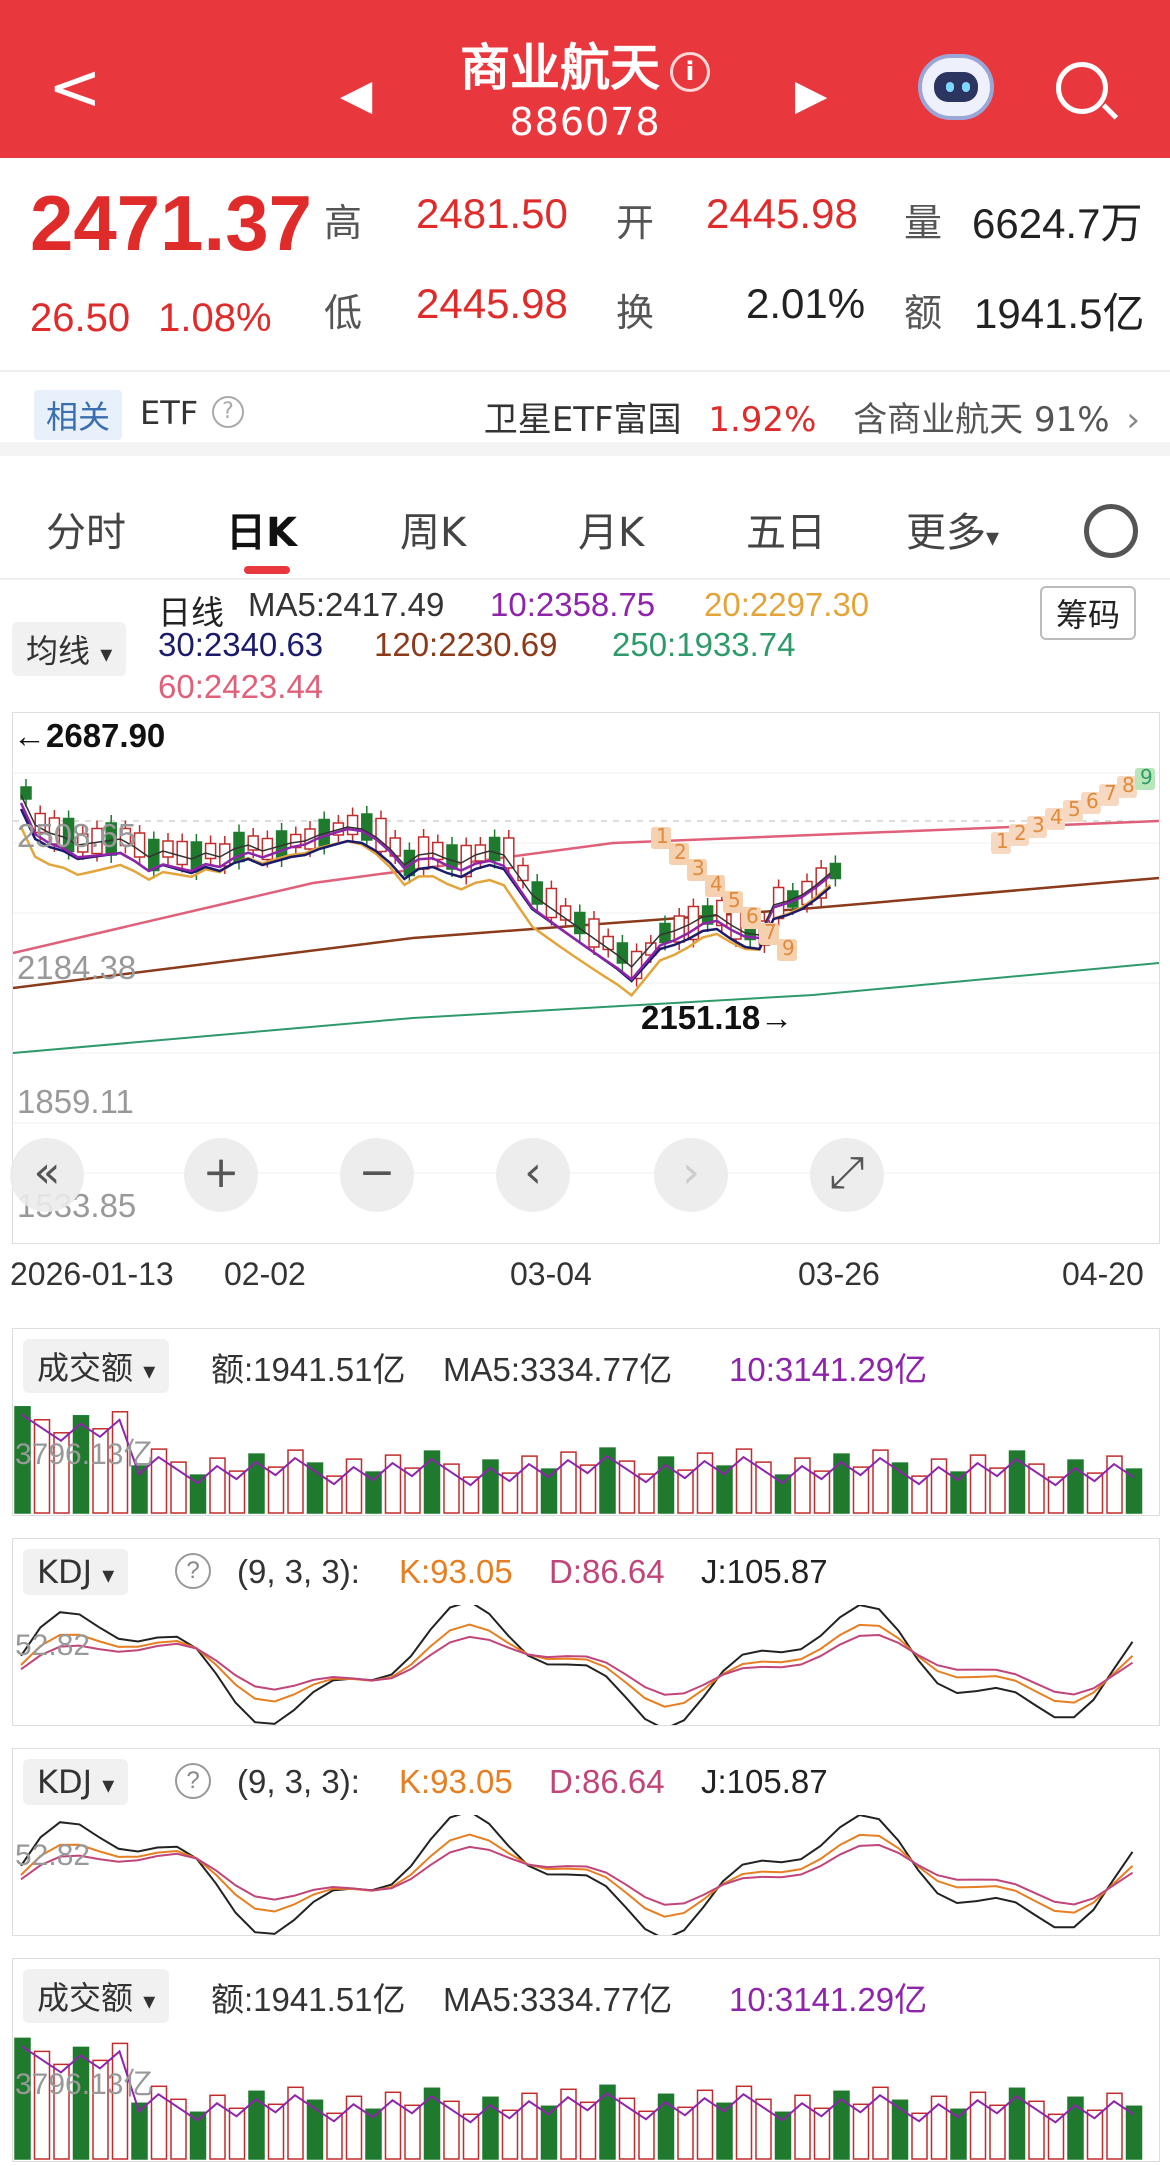  Describe the element at coordinates (65, 1572) in the screenshot. I see `kdj-dropdown-label: KDJ` at that location.